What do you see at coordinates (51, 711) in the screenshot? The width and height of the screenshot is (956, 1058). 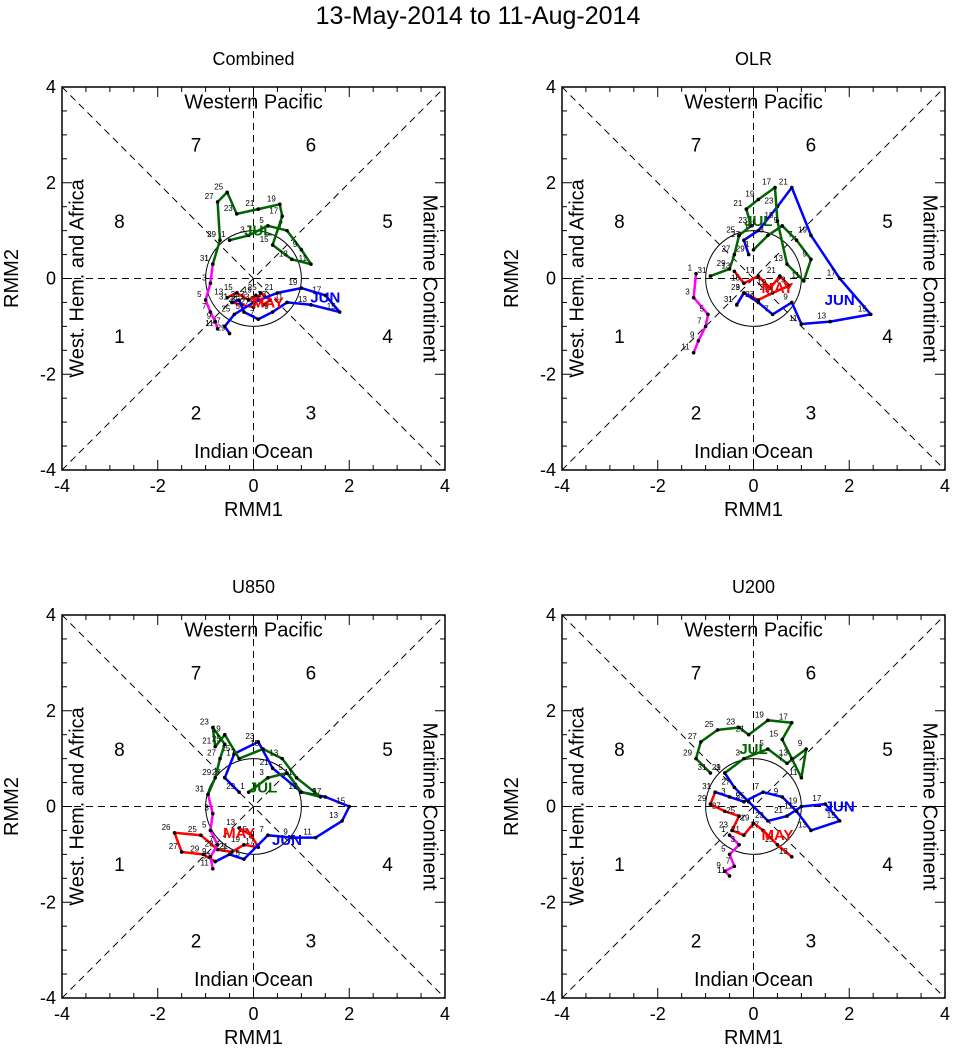 I see `y-tick-label: 2` at bounding box center [51, 711].